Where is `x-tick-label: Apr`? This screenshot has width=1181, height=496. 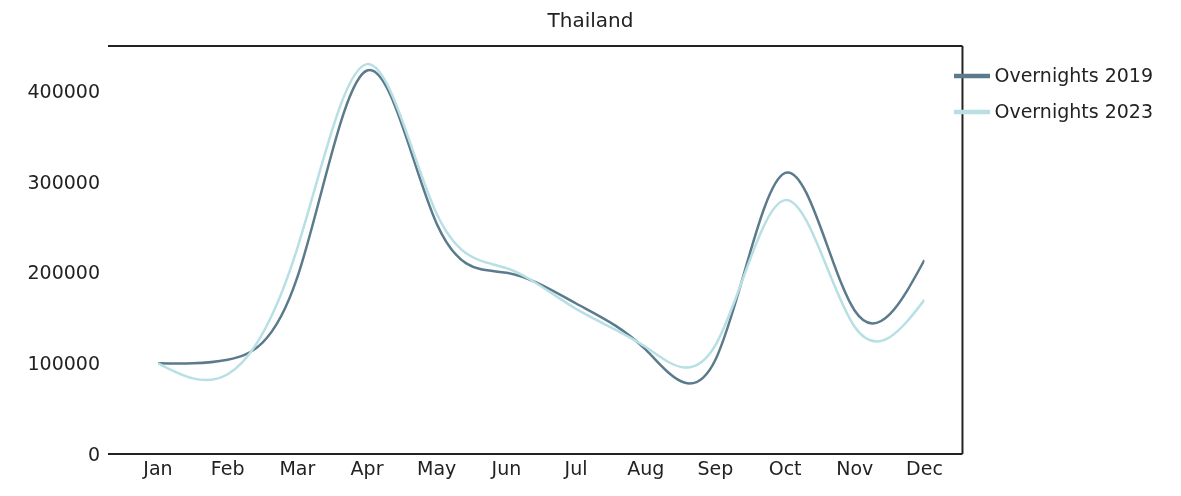
x-tick-label: Apr is located at coordinates (367, 468).